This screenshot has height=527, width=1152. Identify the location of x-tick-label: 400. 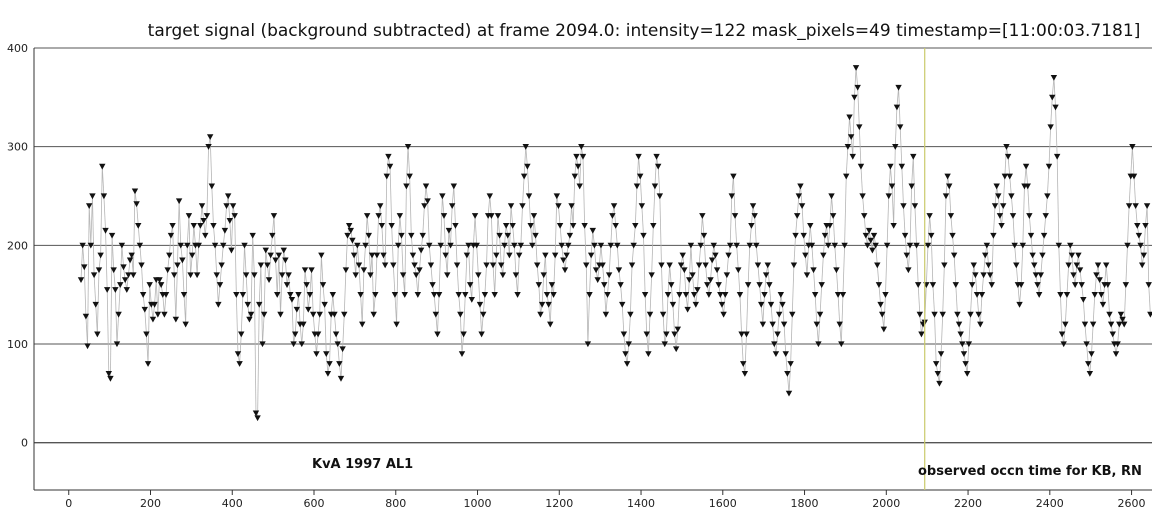
(232, 503).